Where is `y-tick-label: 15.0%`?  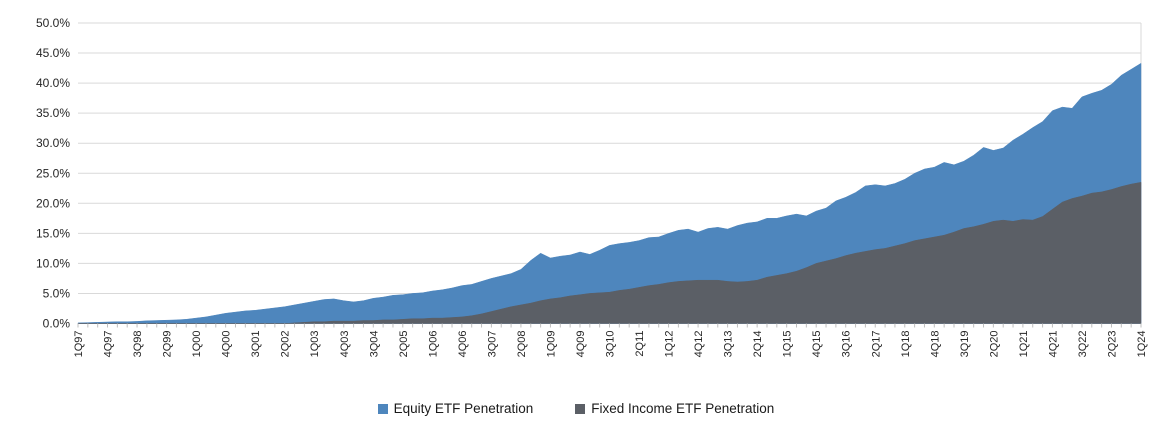 y-tick-label: 15.0% is located at coordinates (53, 233).